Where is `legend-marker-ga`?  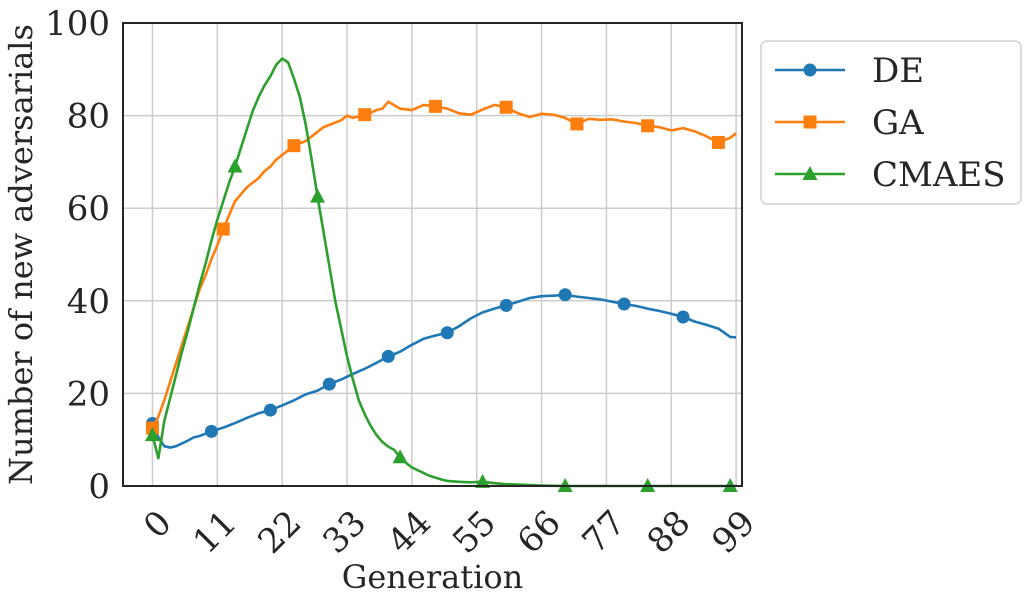
legend-marker-ga is located at coordinates (810, 122).